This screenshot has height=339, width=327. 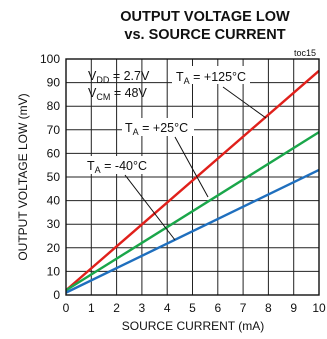 I want to click on x-tick-label: 10, so click(x=319, y=308).